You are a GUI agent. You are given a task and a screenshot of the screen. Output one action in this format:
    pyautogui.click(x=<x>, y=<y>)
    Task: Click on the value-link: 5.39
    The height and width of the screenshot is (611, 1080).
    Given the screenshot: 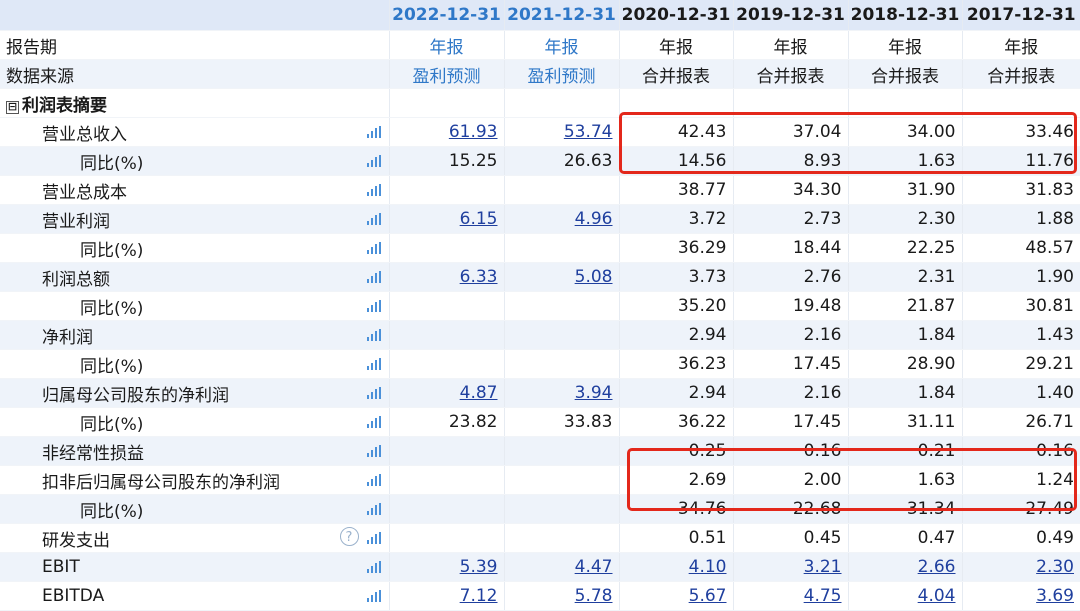 What is the action you would take?
    pyautogui.click(x=478, y=567)
    